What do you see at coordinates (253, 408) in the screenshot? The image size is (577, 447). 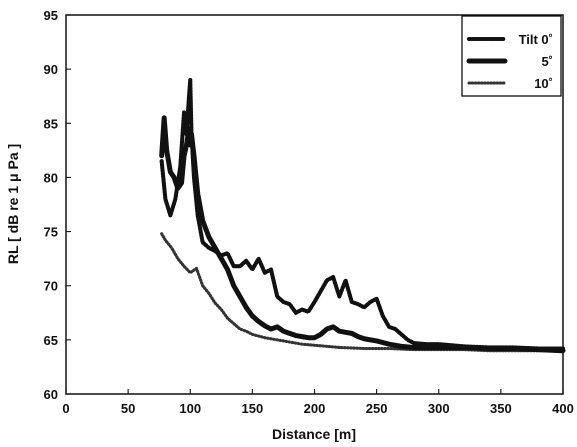 I see `x-tick-label-3: 150` at bounding box center [253, 408].